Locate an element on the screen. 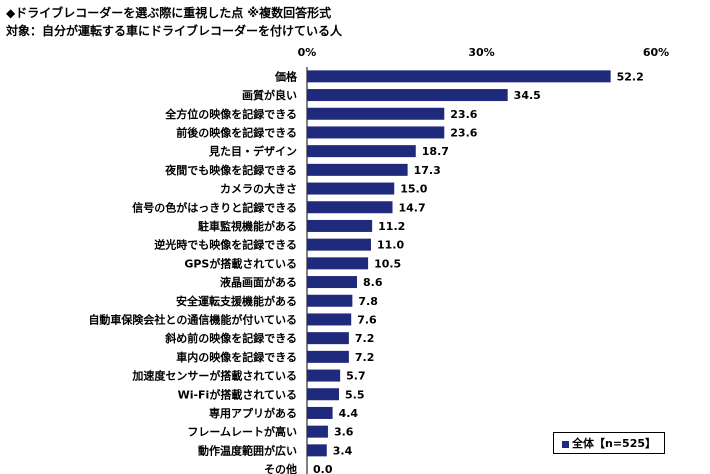  category-label: 見た目・デザイン is located at coordinates (252, 151).